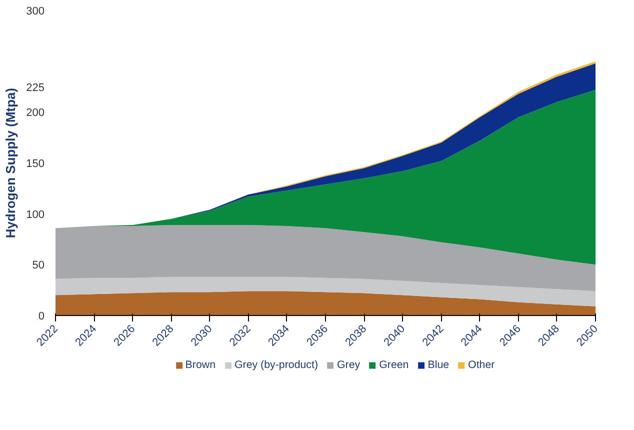 The image size is (634, 430). Describe the element at coordinates (439, 365) in the screenshot. I see `legend-label: Blue` at that location.